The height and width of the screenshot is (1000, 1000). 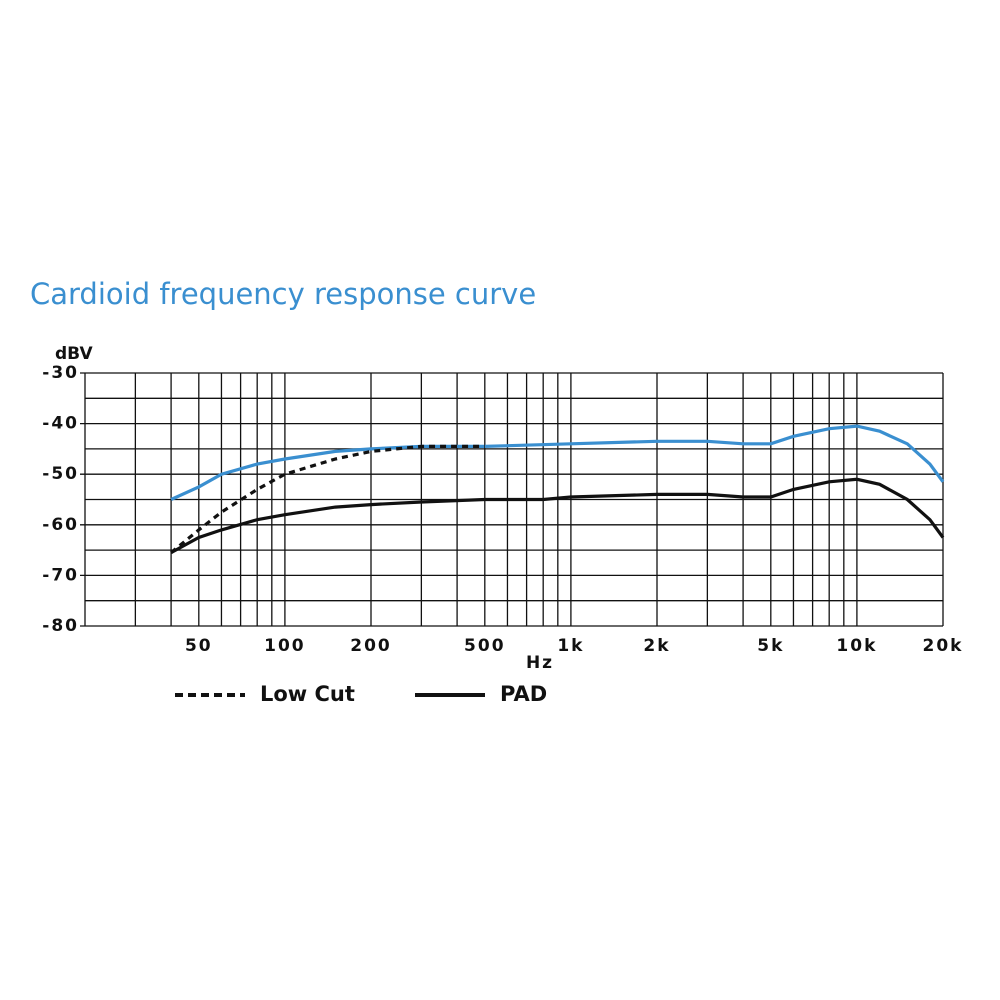 I want to click on x-tick-label: 10k, so click(x=856, y=646).